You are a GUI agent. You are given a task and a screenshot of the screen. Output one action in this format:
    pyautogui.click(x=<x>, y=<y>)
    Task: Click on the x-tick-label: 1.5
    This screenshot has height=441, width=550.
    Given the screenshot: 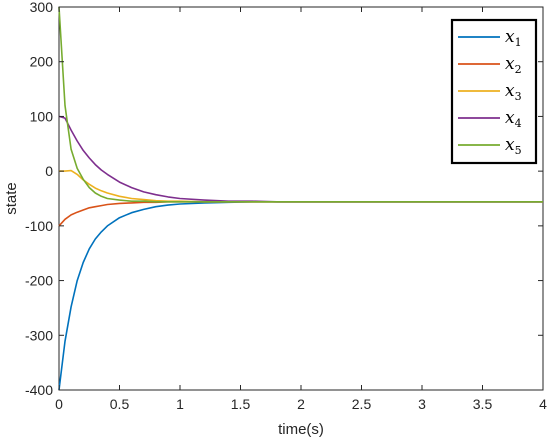 What is the action you would take?
    pyautogui.click(x=241, y=404)
    